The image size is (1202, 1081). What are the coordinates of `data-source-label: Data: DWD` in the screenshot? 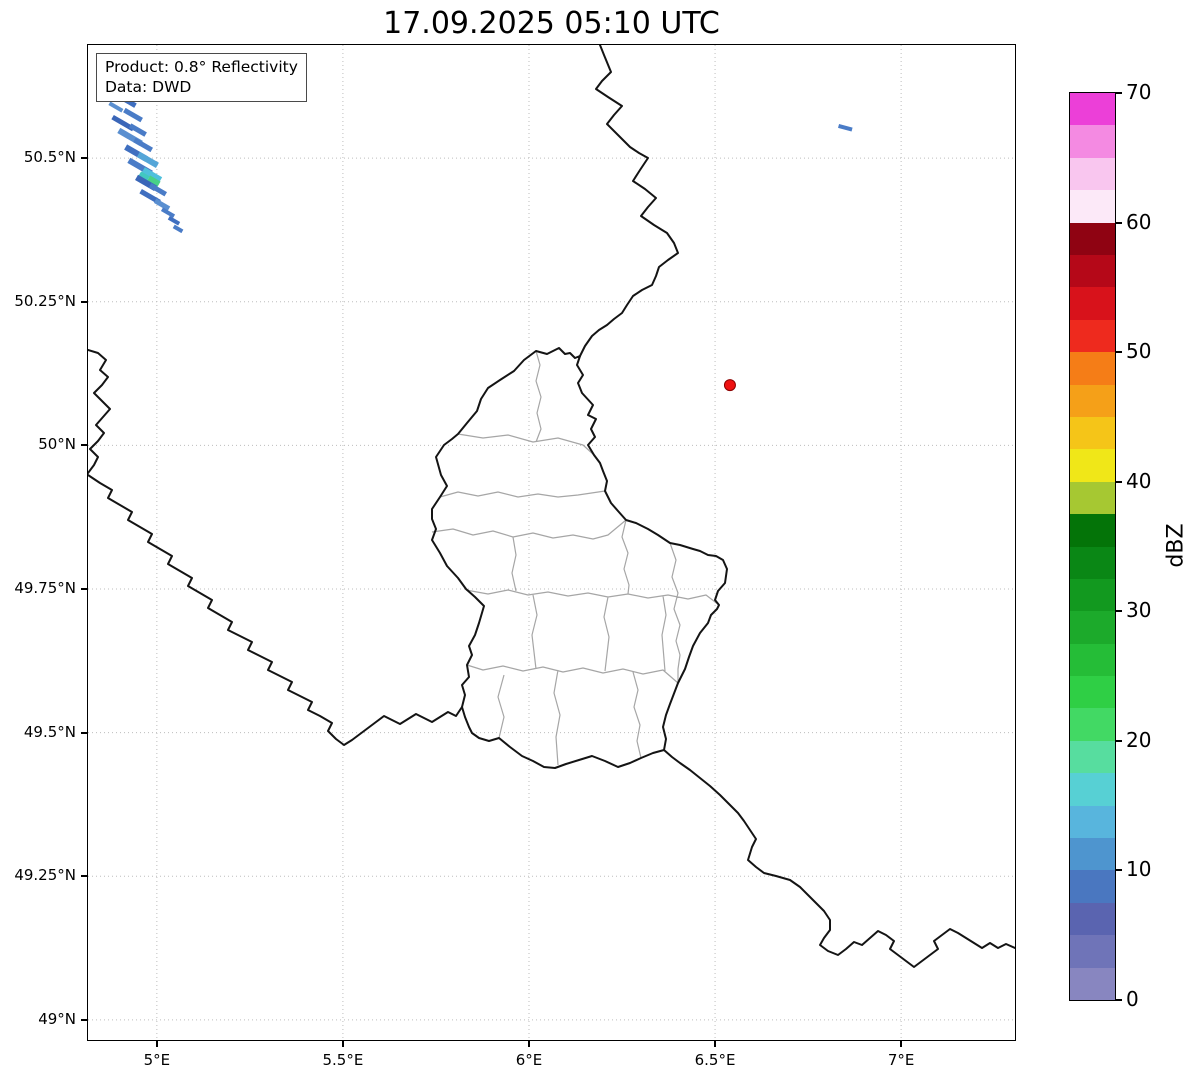 It's located at (148, 87).